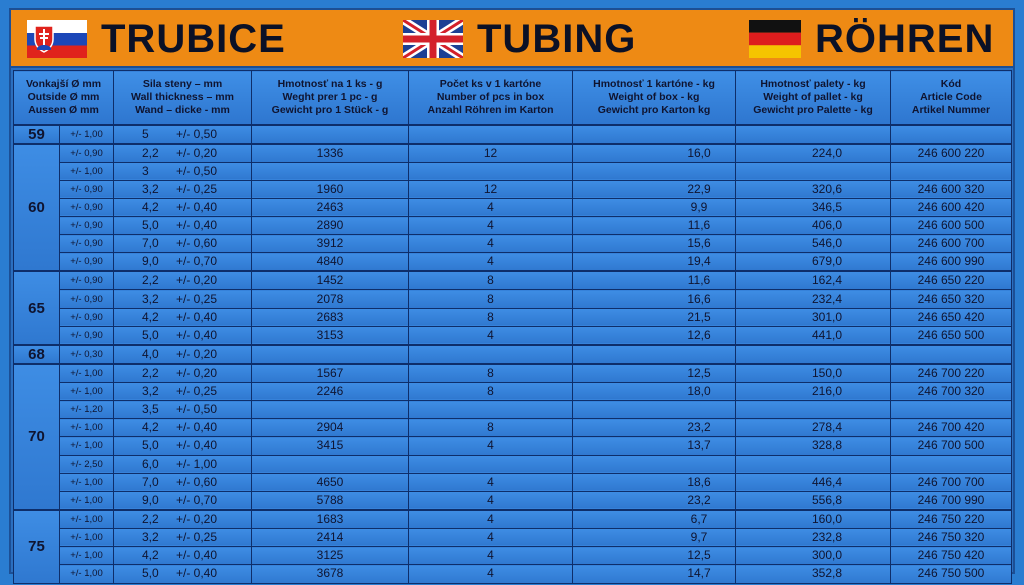  Describe the element at coordinates (654, 500) in the screenshot. I see `weight-of-box-cell: 23,2` at that location.